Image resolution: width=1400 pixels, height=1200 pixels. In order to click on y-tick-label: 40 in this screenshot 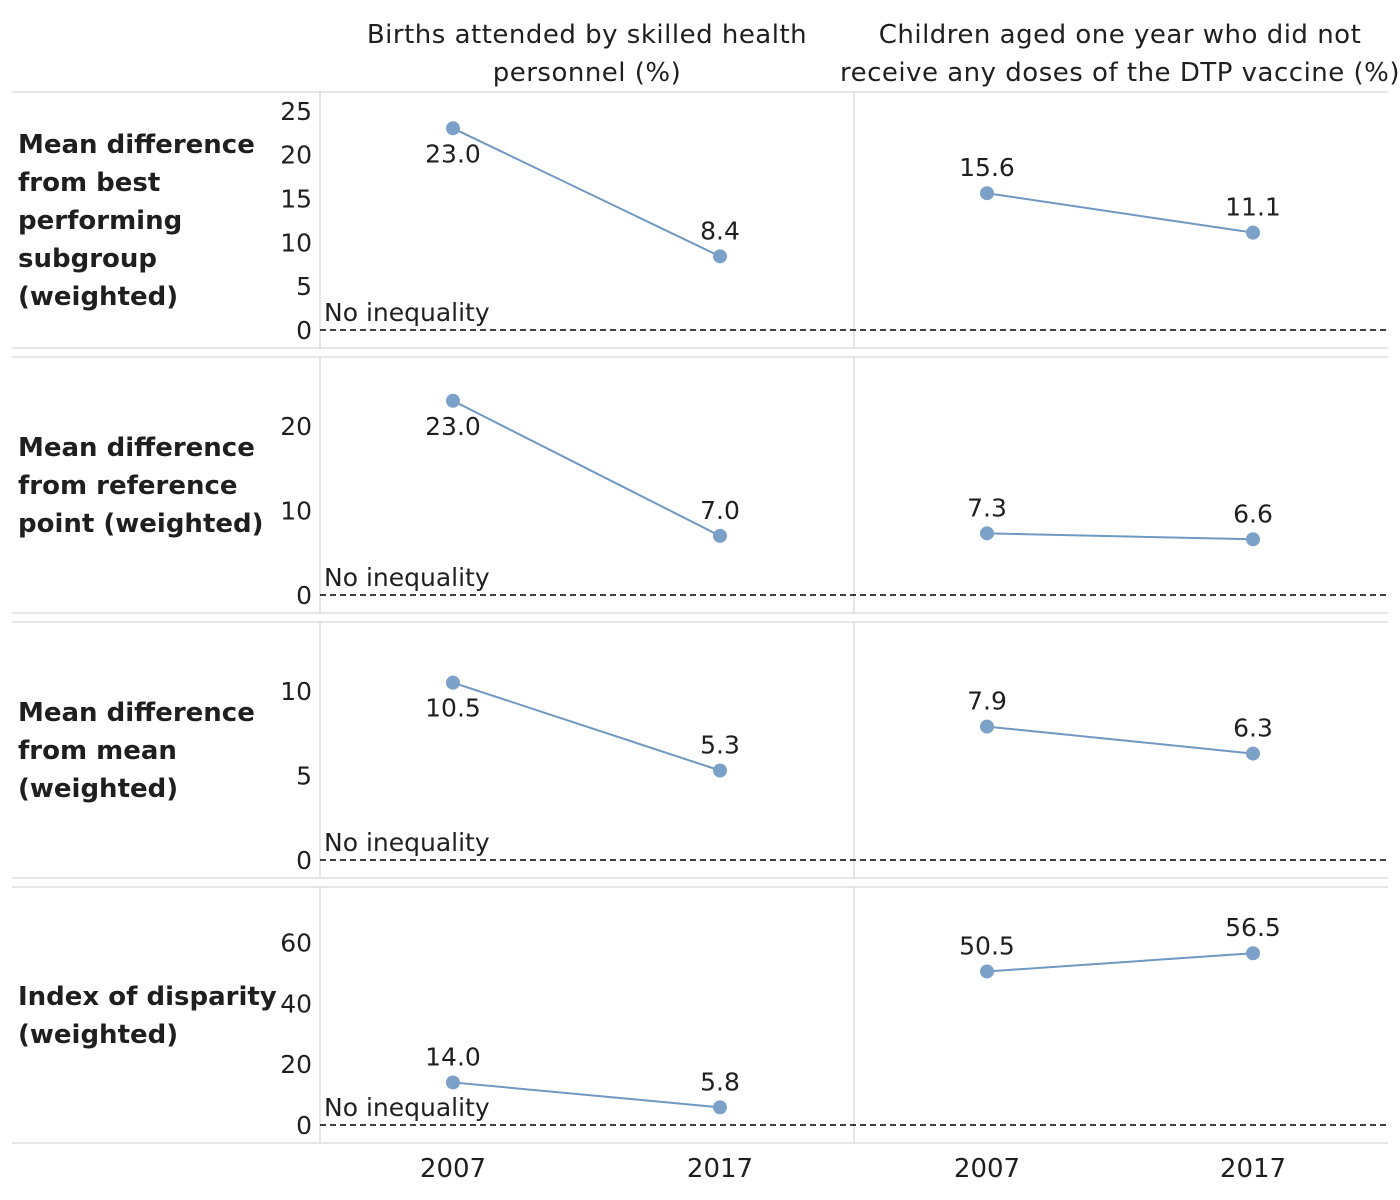, I will do `click(296, 1003)`.